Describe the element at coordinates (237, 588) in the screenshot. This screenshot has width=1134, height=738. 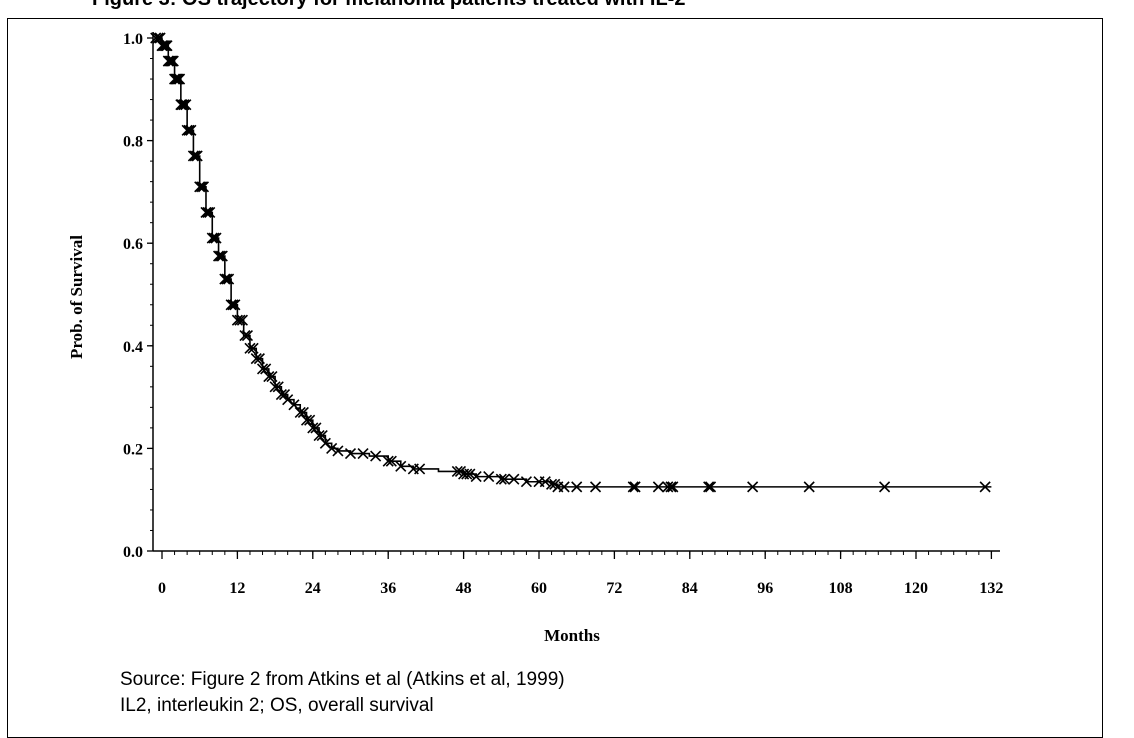
I see `x-tick-label: 12` at that location.